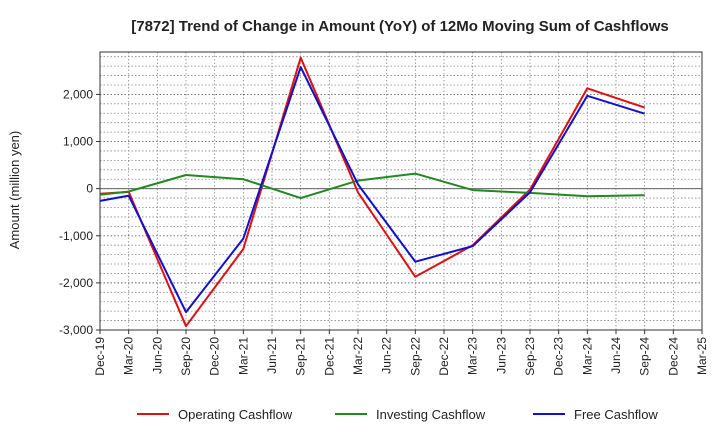 This screenshot has width=720, height=440. Describe the element at coordinates (78, 94) in the screenshot. I see `y-tick-label: 2,000` at that location.